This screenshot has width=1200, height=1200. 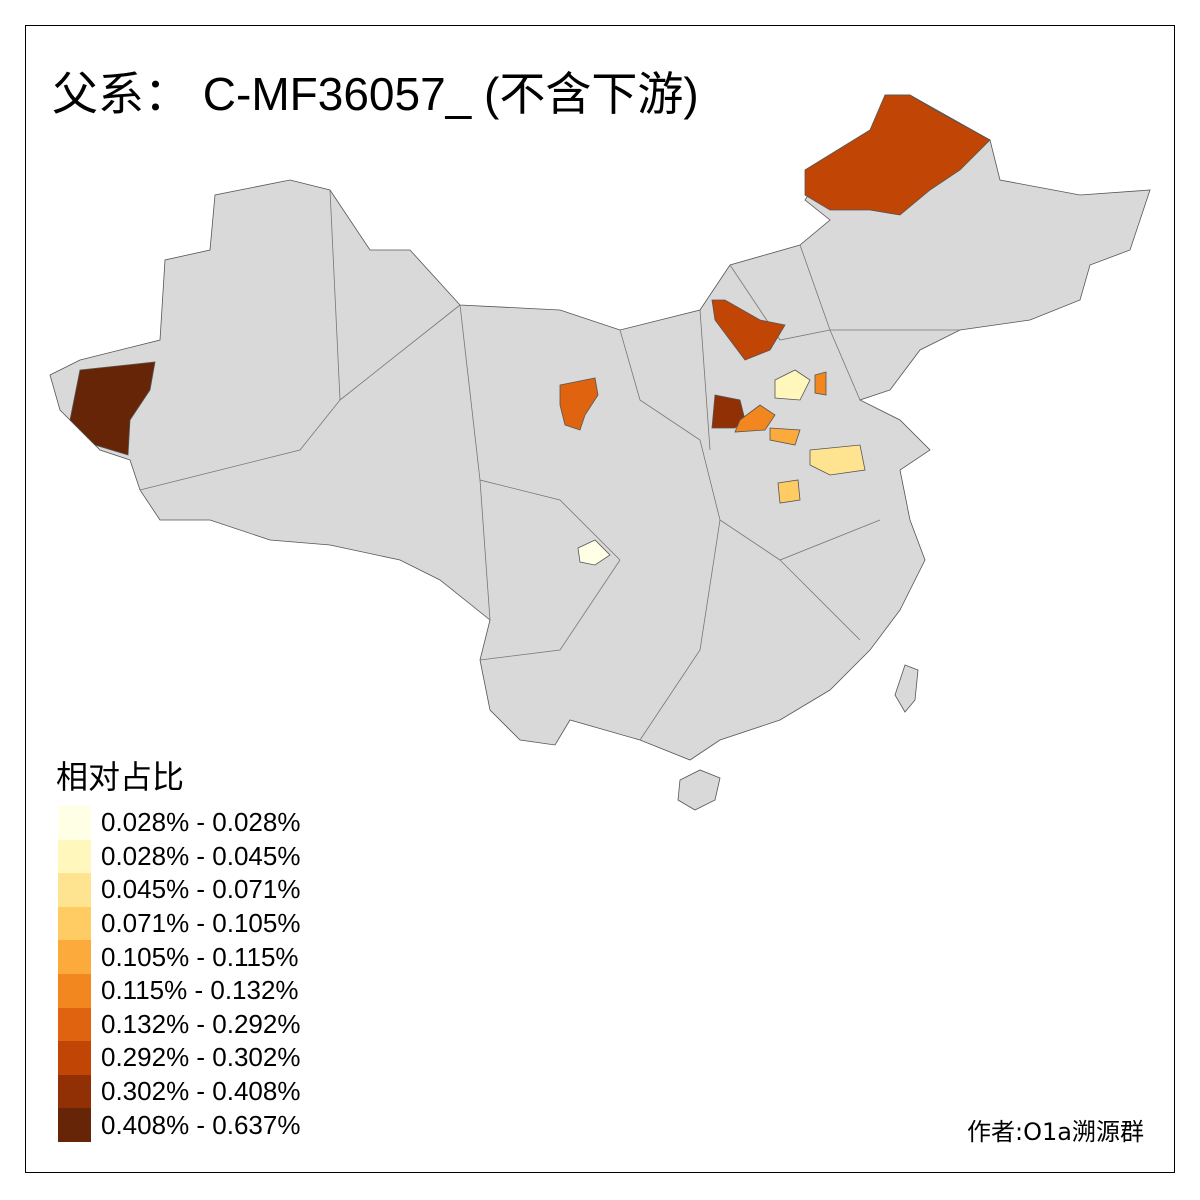 What do you see at coordinates (201, 822) in the screenshot?
I see `legend-label: 0.028% - 0.028%` at bounding box center [201, 822].